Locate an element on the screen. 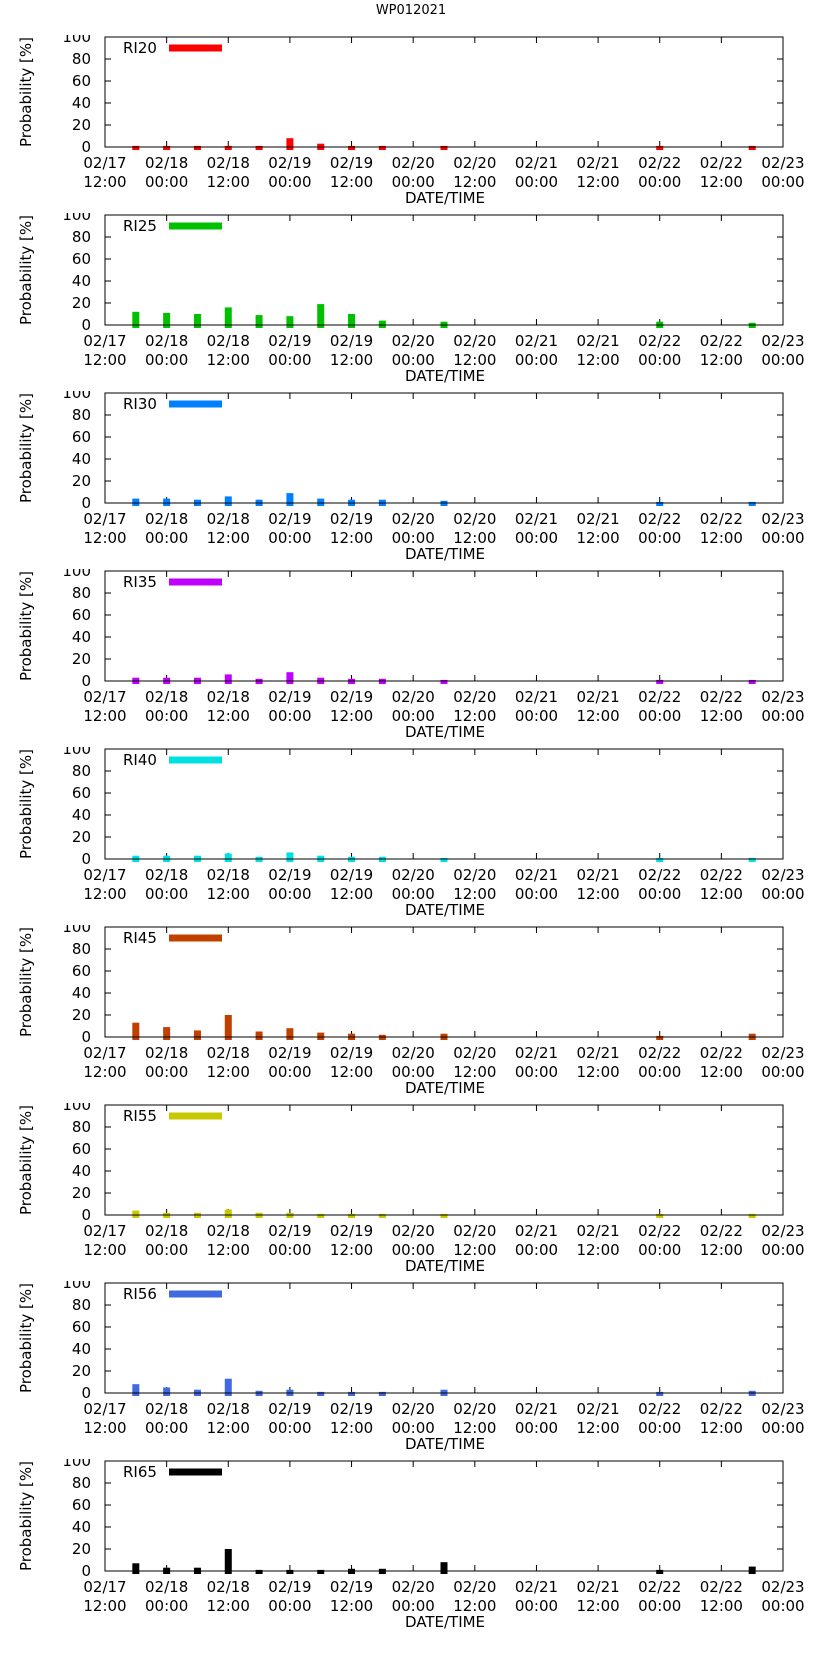 This screenshot has height=1653, width=822. legend-label: RI40 is located at coordinates (140, 760).